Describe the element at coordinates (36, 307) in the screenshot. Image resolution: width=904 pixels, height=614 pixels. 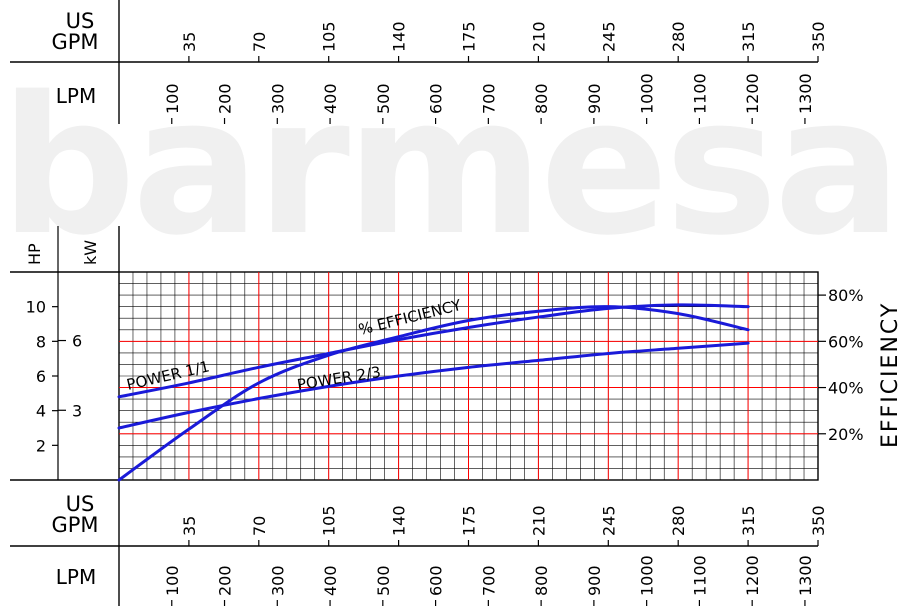
I see `hp-tick-label: 10` at that location.